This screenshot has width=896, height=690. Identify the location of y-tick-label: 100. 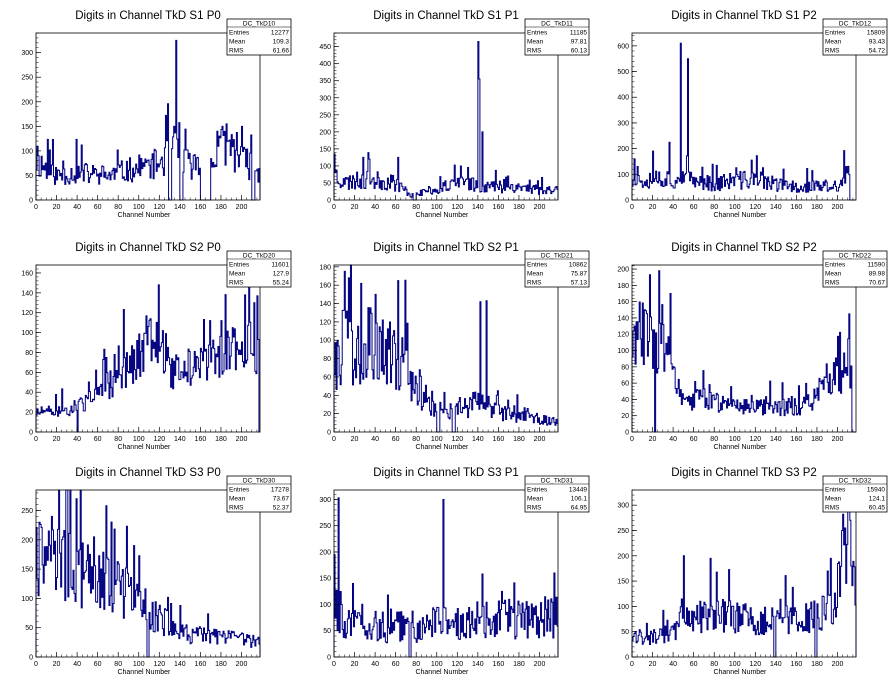
(325, 605).